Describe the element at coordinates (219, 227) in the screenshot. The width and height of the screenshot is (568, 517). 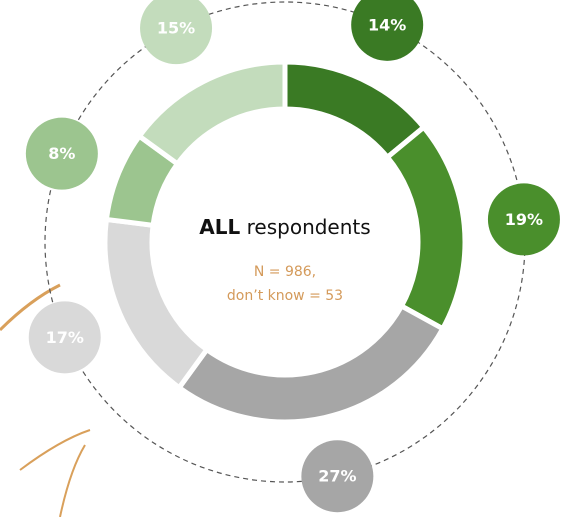
I see `center-title-bold: ALL` at that location.